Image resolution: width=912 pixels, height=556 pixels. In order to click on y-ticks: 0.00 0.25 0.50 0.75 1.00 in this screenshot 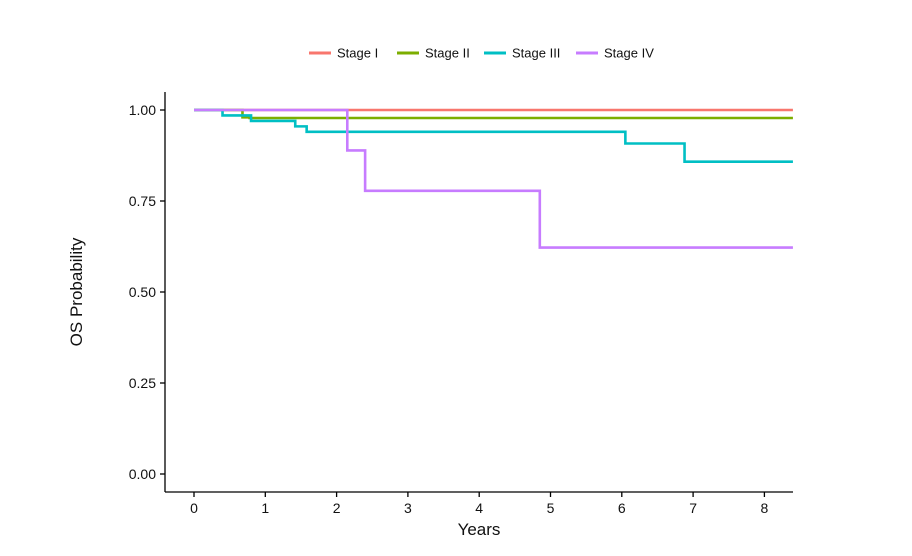, I will do `click(147, 292)`.